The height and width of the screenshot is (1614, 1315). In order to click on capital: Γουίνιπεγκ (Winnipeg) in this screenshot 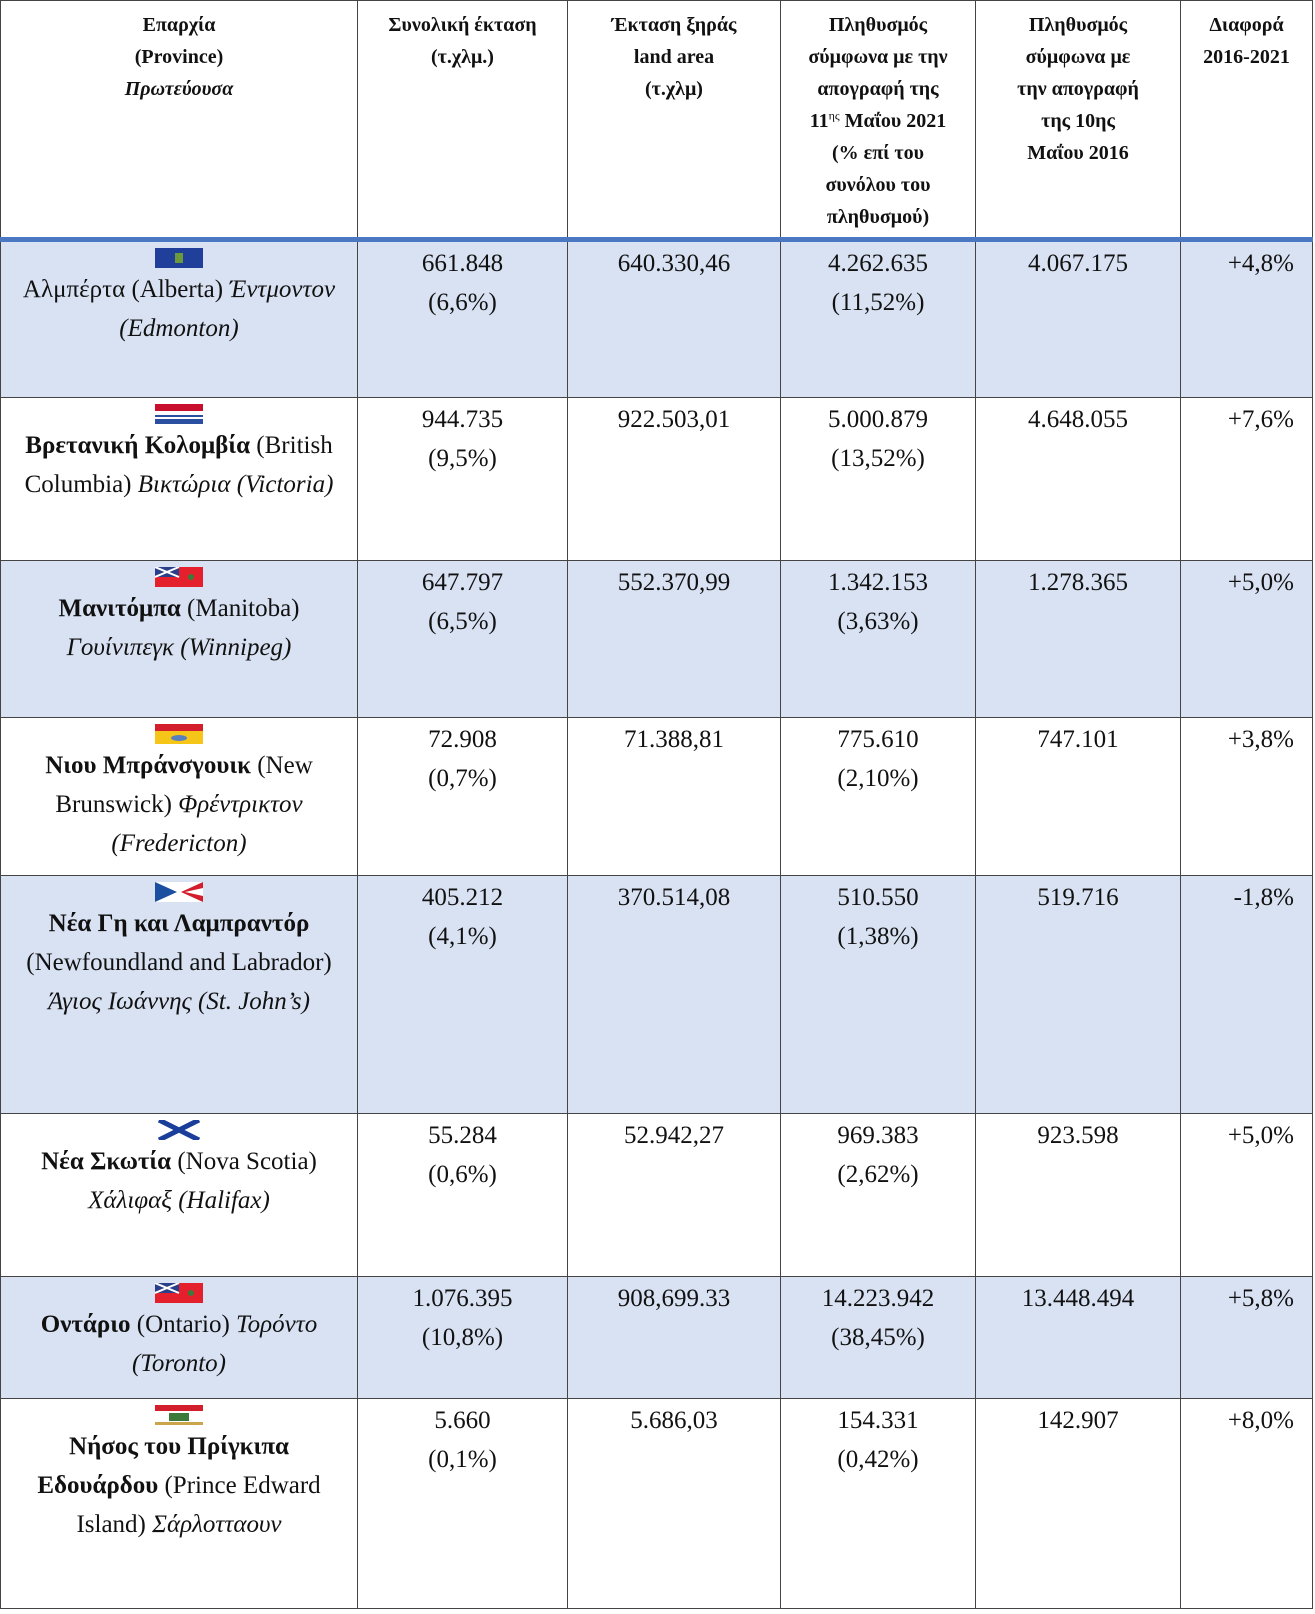, I will do `click(179, 647)`.